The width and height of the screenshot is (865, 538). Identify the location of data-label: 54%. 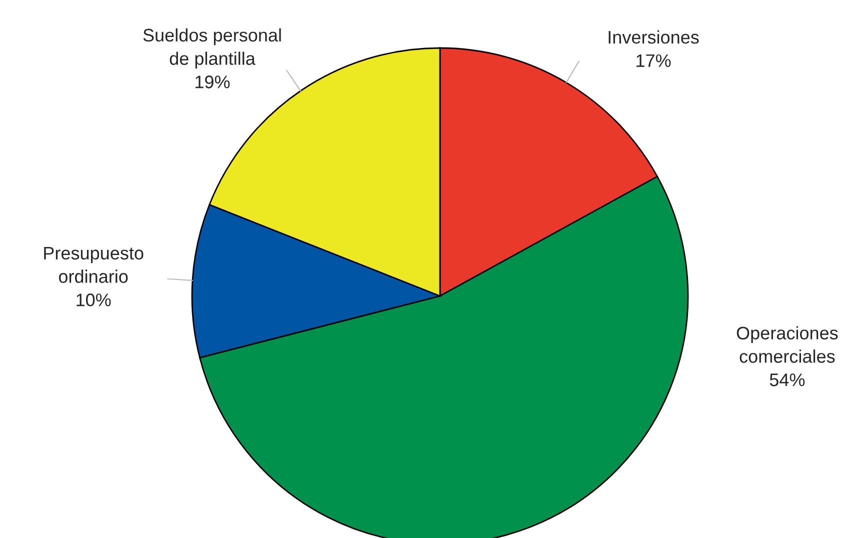
(787, 380).